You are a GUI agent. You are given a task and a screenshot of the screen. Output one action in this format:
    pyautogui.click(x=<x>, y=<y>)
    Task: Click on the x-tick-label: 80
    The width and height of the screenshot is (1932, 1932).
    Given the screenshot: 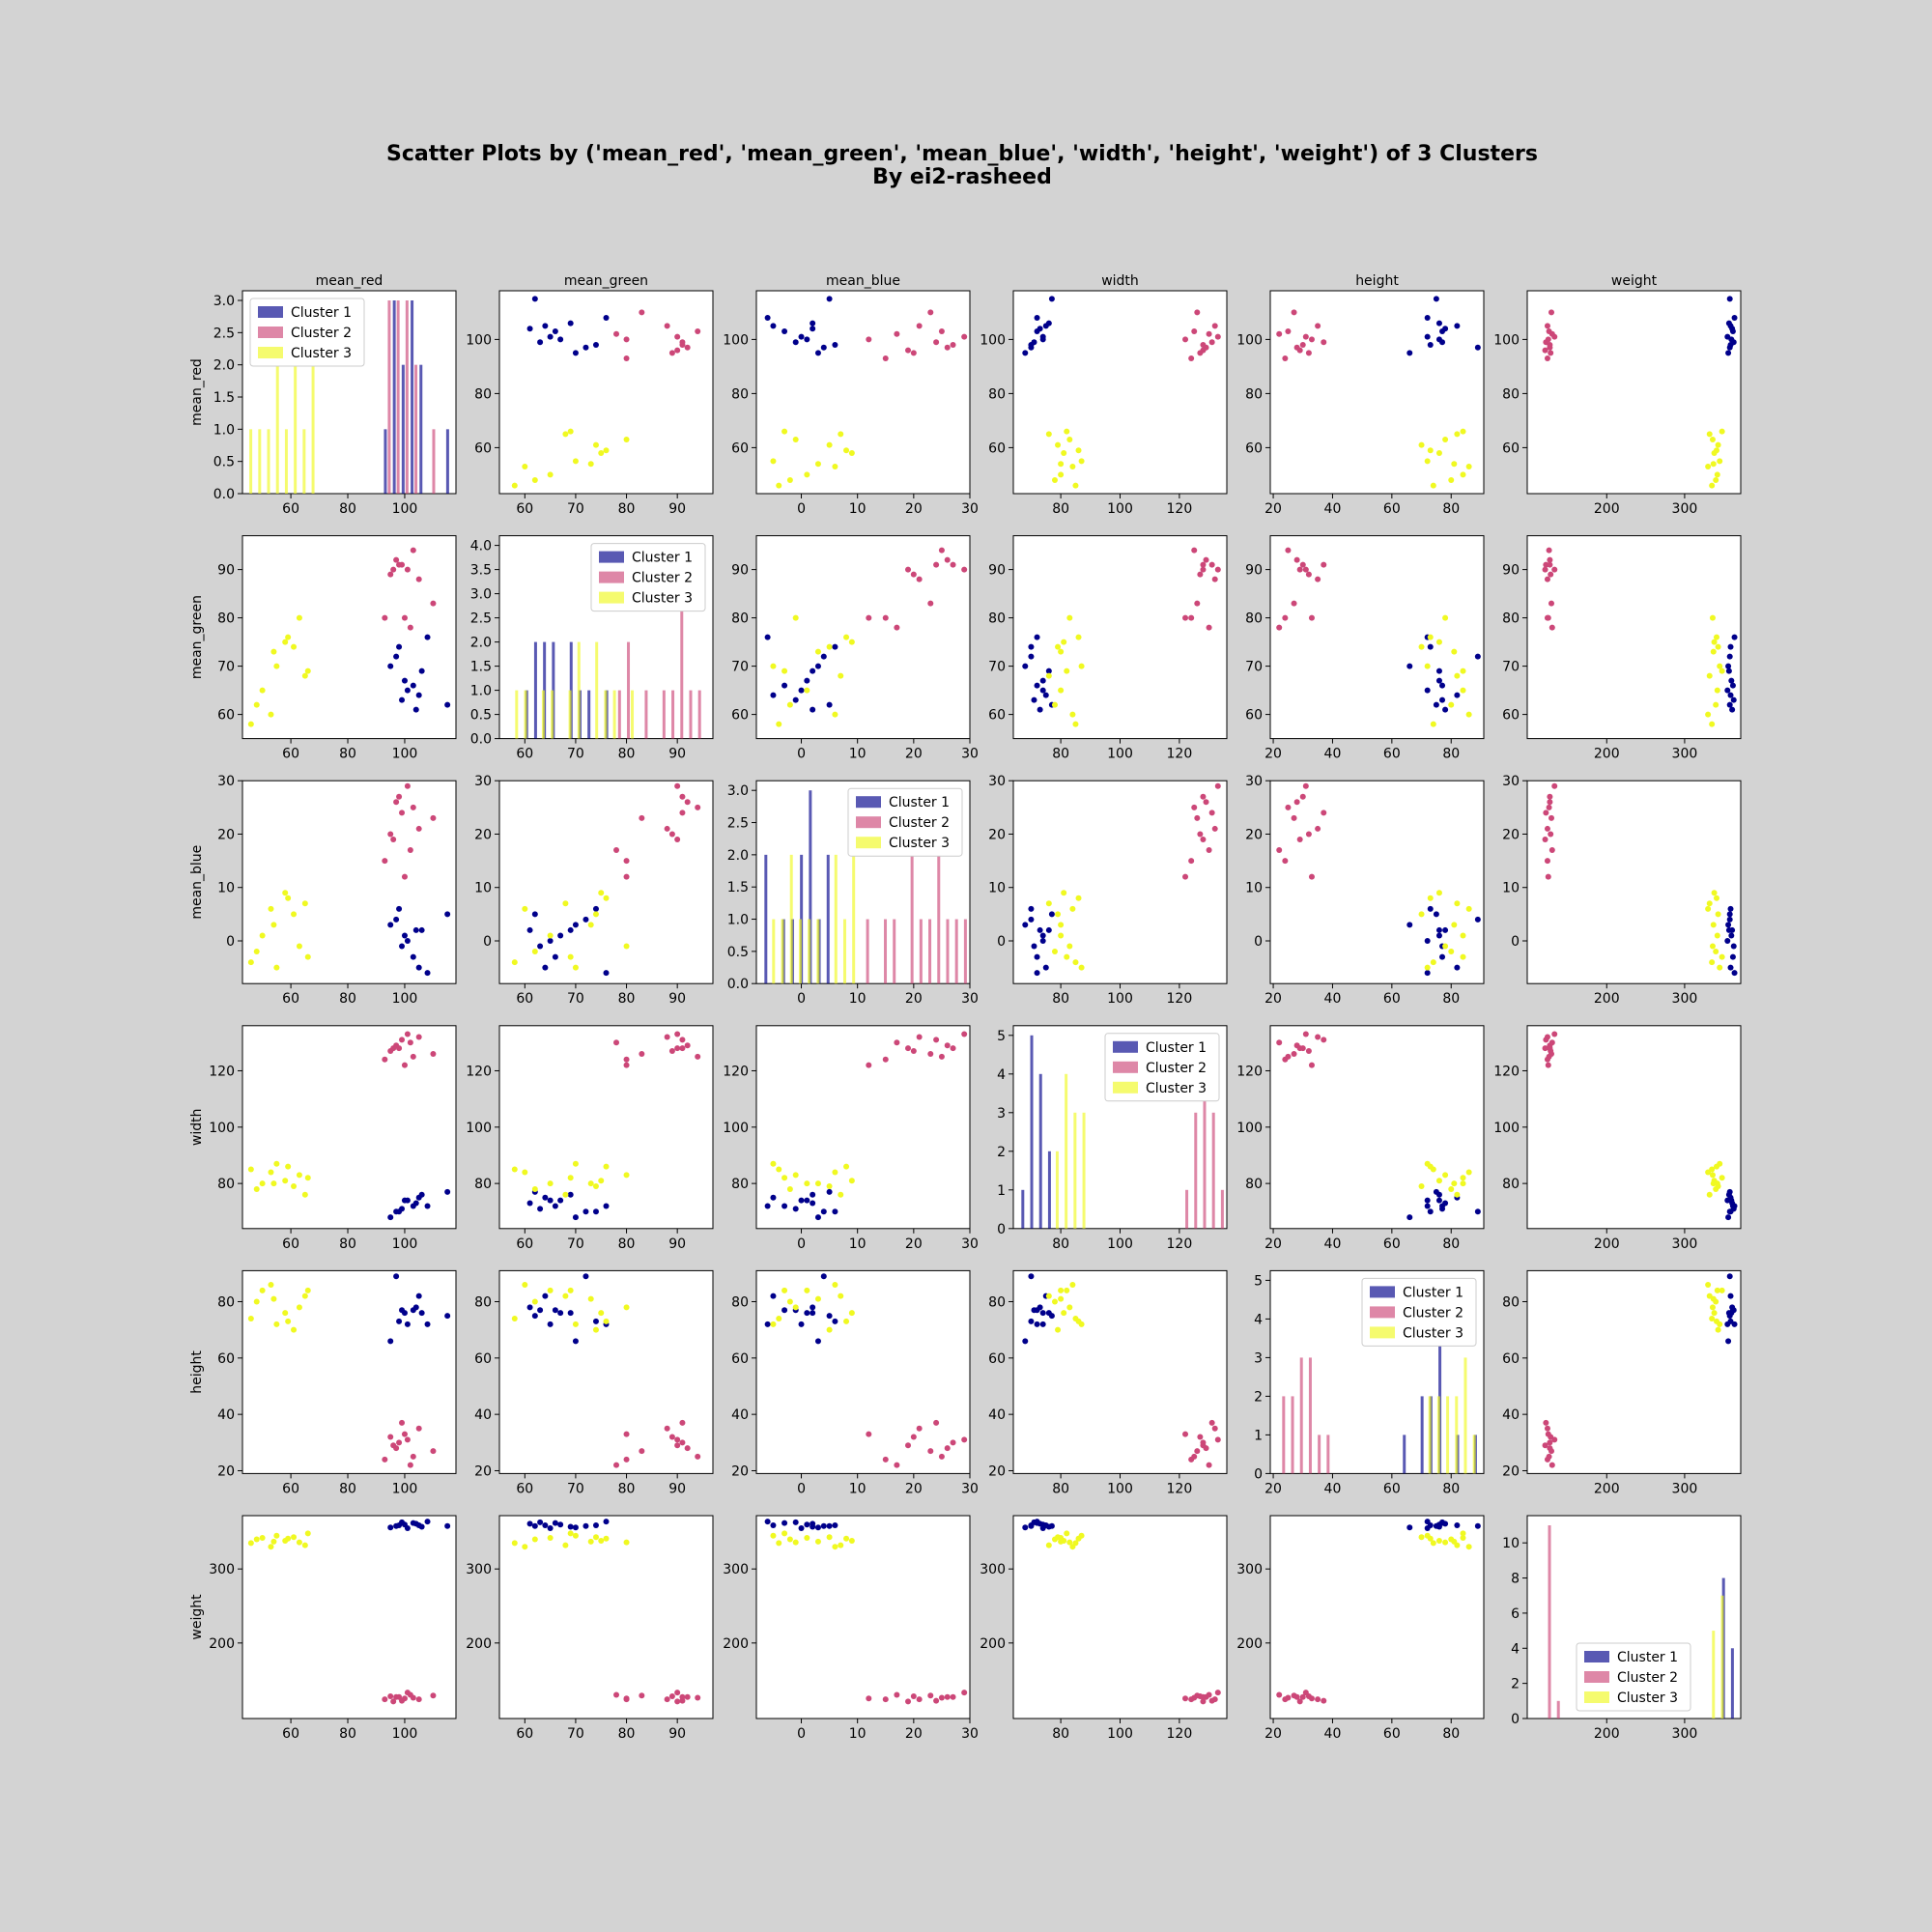 What is the action you would take?
    pyautogui.click(x=1060, y=509)
    